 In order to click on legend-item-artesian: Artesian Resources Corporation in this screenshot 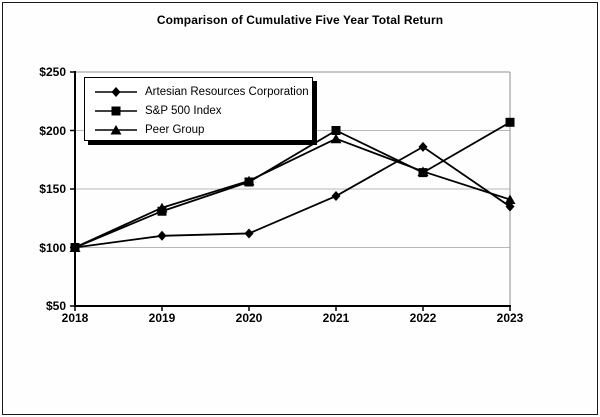, I will do `click(202, 91)`.